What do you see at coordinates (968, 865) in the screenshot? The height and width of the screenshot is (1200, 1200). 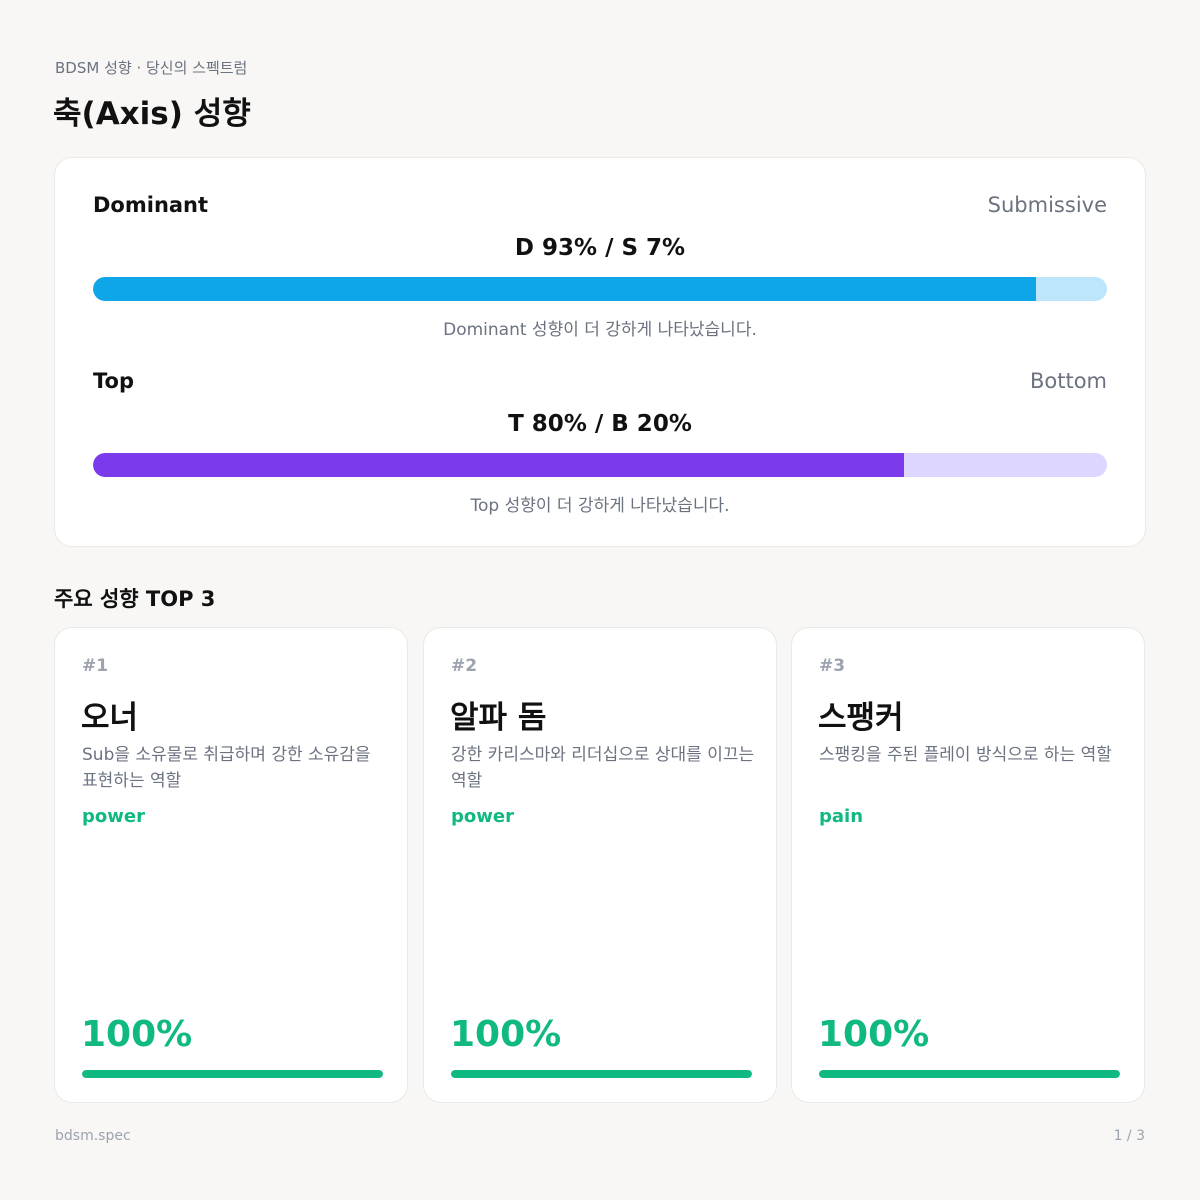 I see `trait-card: #3 스팽커 스팽킹을 주된 플레이 방식으로 하는 역할 pain 100%` at bounding box center [968, 865].